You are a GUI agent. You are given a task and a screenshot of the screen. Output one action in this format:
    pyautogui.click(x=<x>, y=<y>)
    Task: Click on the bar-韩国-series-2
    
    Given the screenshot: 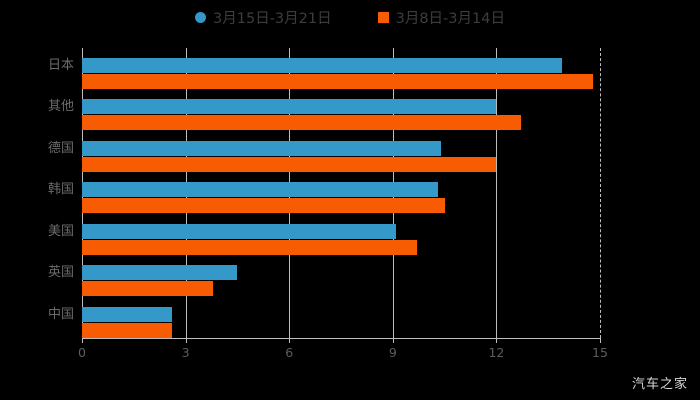 What is the action you would take?
    pyautogui.click(x=263, y=206)
    